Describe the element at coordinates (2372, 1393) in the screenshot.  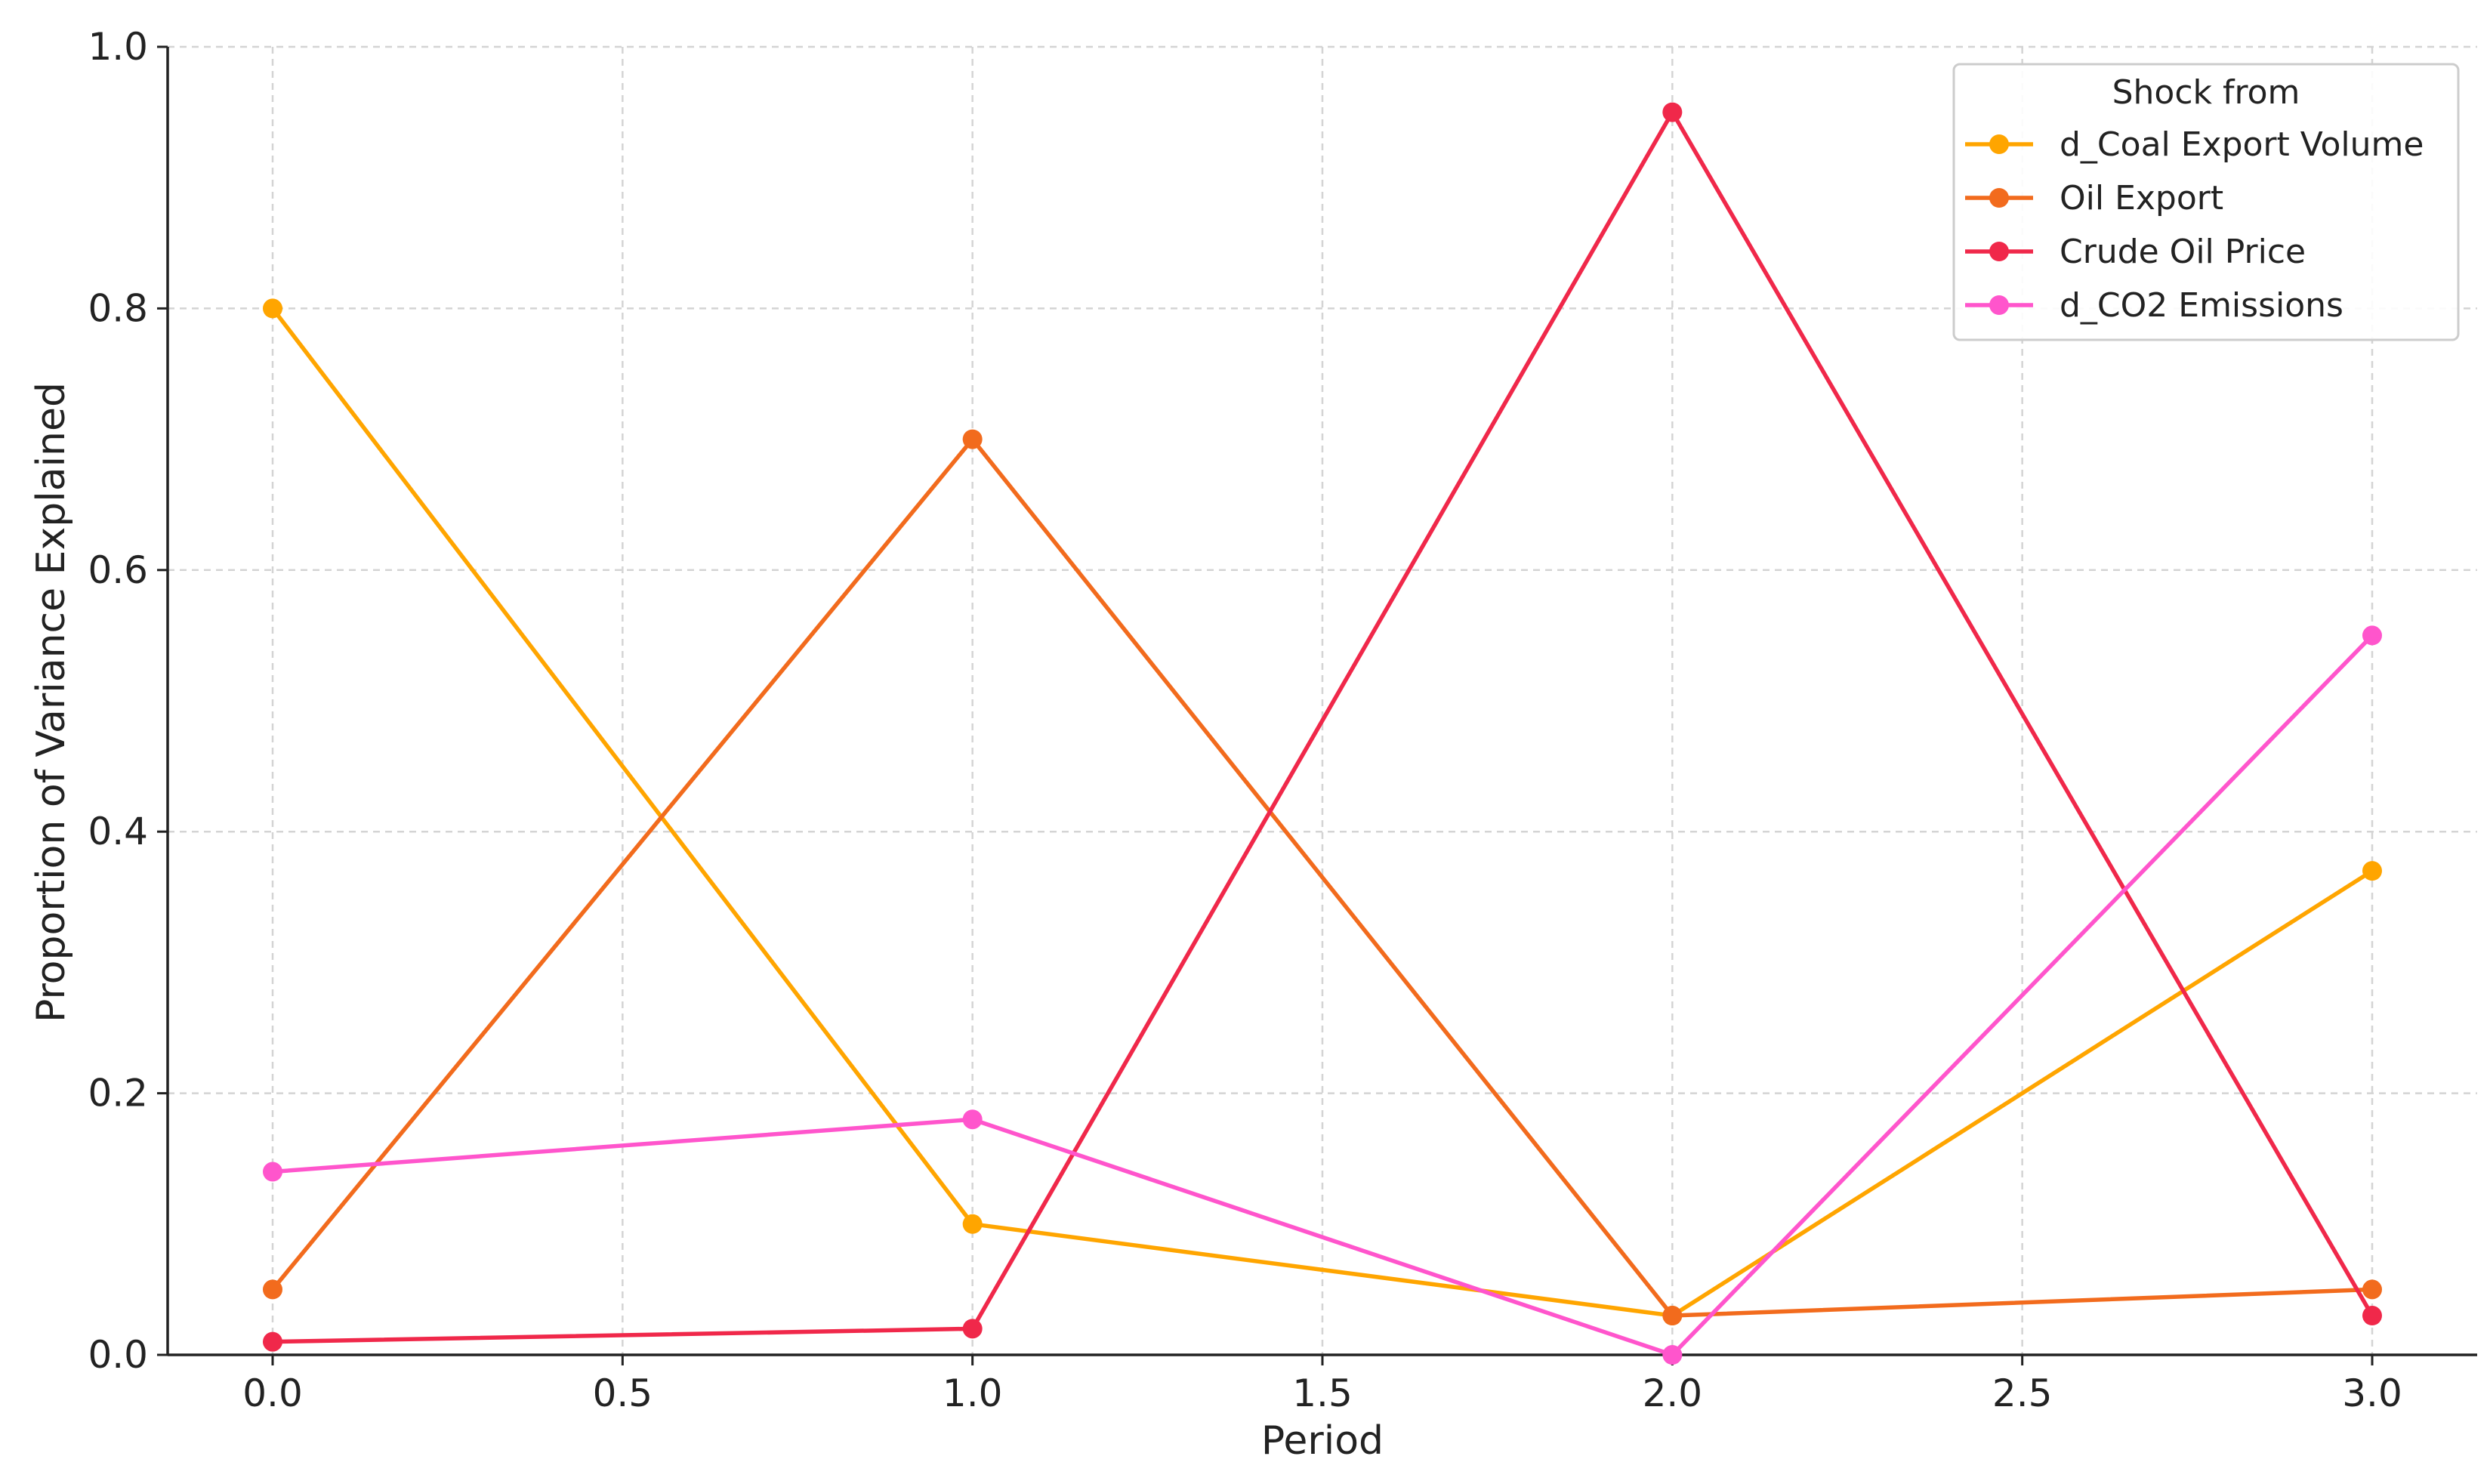
I see `x-tick-label: 3.0` at that location.